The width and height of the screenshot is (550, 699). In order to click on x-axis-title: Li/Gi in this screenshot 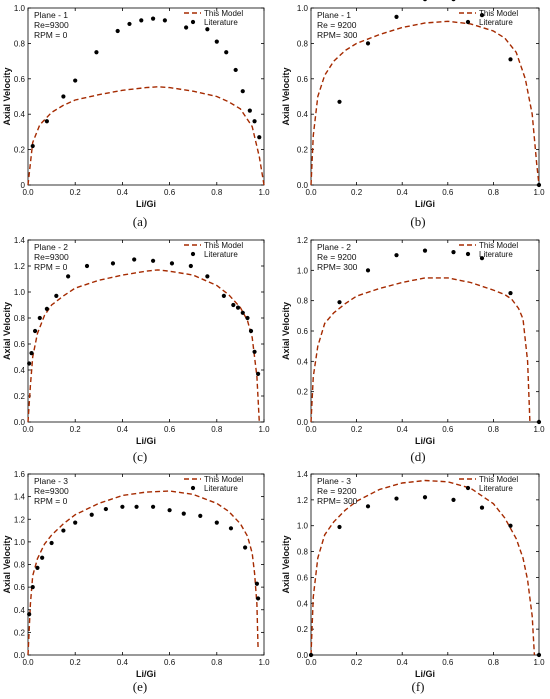, I will do `click(146, 204)`.